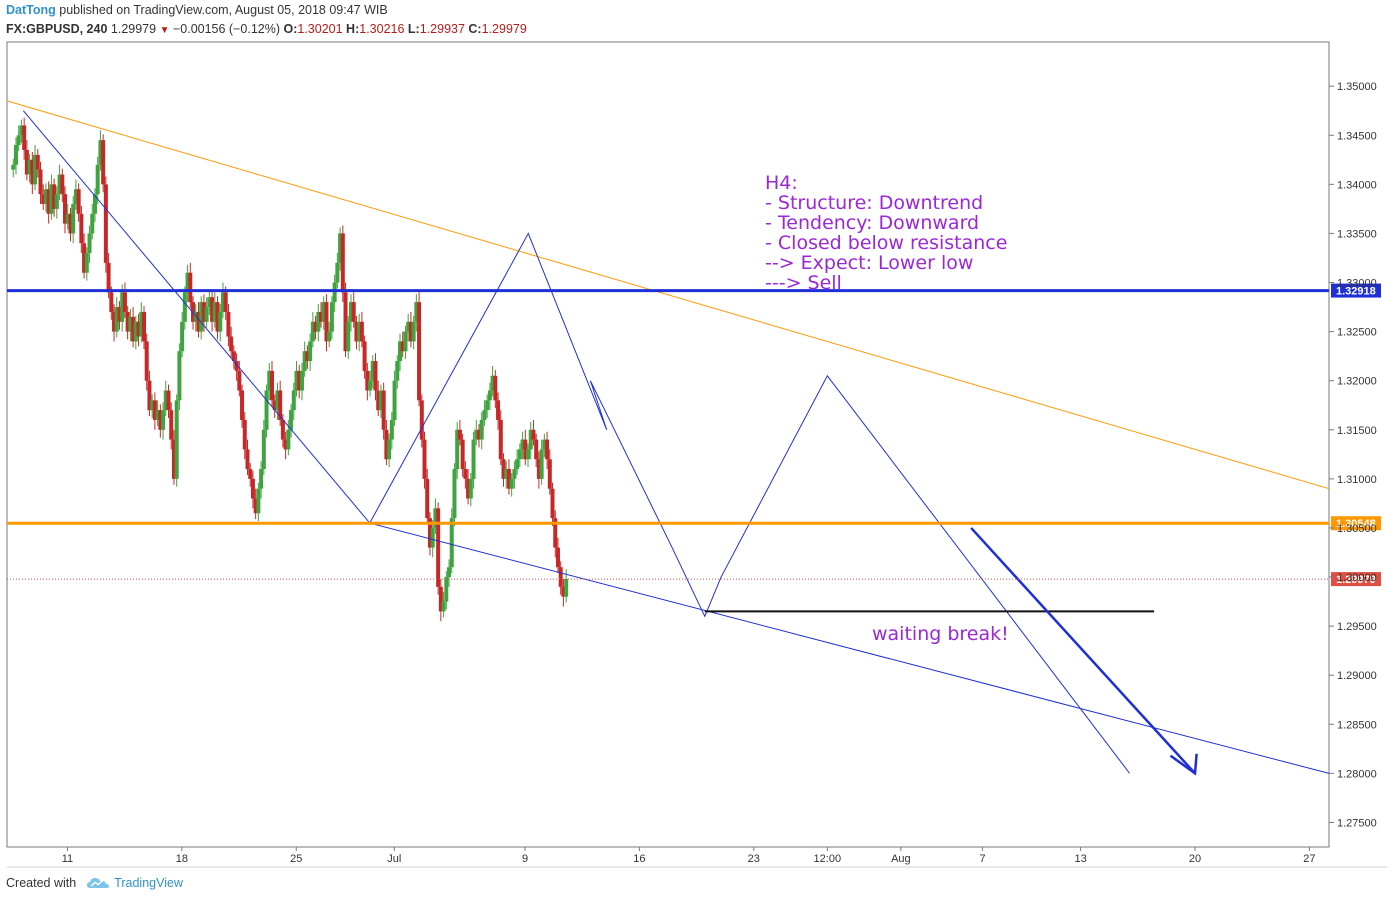 This screenshot has width=1387, height=902. Describe the element at coordinates (639, 859) in the screenshot. I see `x-tick-label: 16` at that location.